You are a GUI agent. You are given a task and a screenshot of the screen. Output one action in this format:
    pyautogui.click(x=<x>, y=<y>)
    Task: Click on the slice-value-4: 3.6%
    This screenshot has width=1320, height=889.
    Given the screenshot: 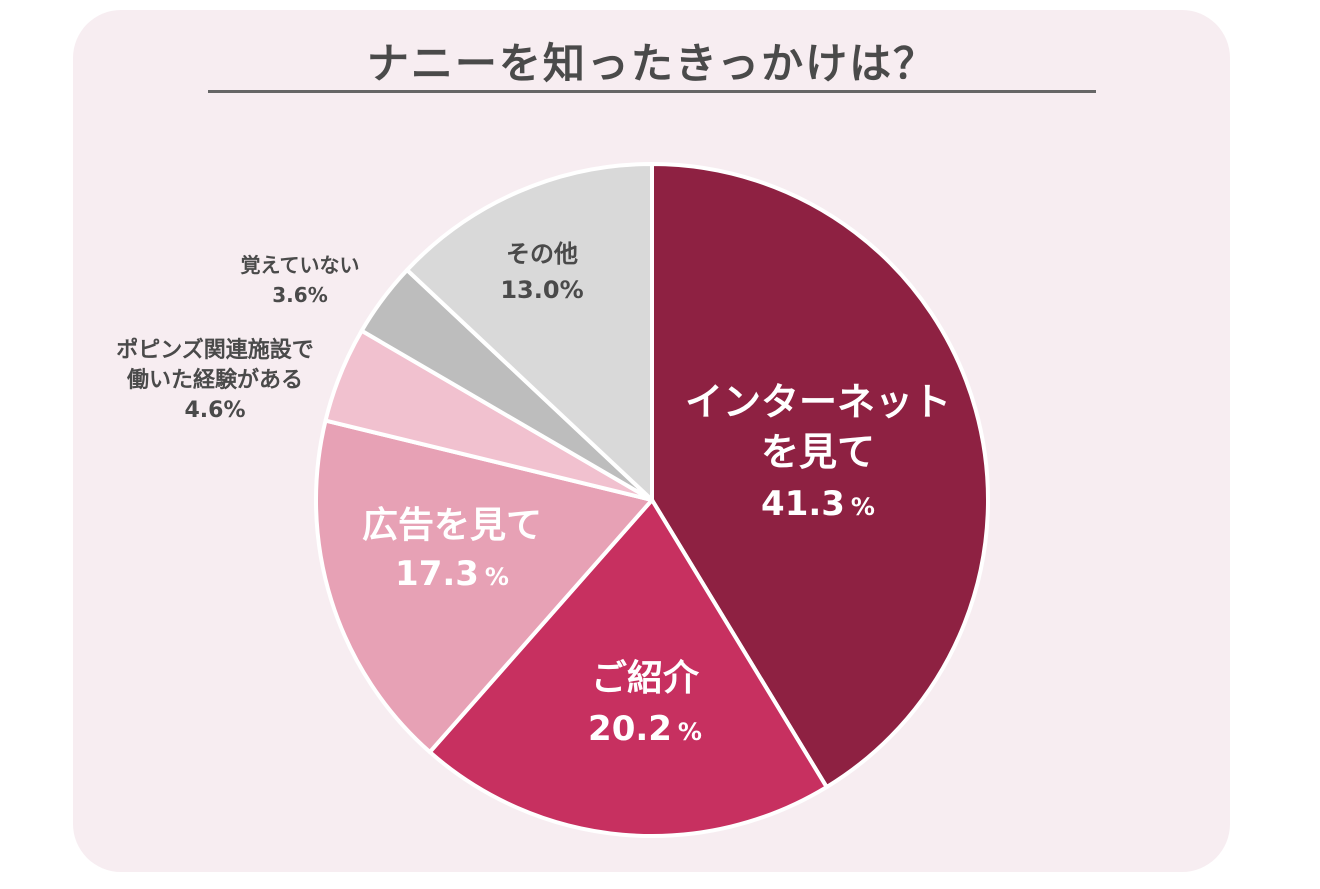 What is the action you would take?
    pyautogui.click(x=299, y=295)
    